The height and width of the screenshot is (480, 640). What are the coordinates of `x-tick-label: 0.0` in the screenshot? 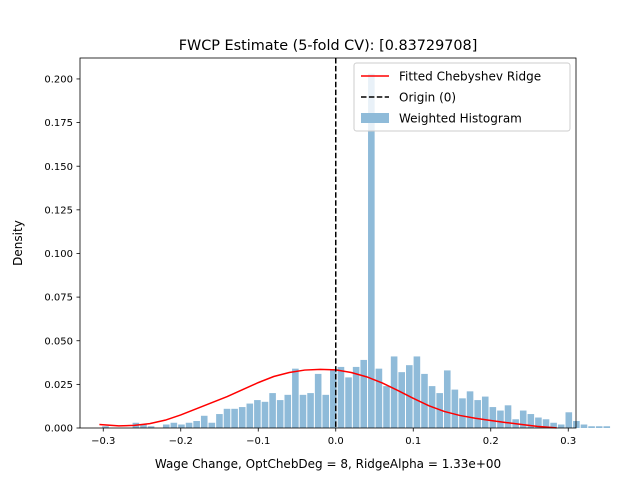 It's located at (336, 441).